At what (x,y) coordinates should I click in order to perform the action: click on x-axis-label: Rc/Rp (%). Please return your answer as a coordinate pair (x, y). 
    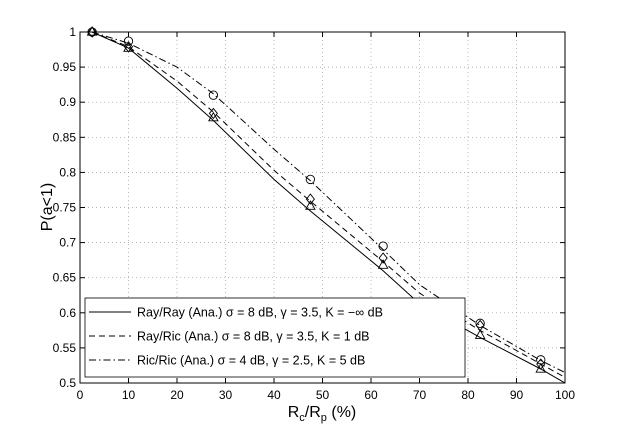
    Looking at the image, I should click on (322, 414).